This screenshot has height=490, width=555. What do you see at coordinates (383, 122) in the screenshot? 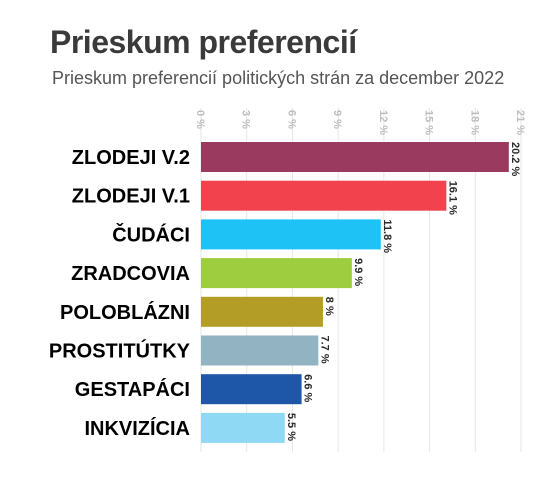
I see `tick-label: 12 %` at bounding box center [383, 122].